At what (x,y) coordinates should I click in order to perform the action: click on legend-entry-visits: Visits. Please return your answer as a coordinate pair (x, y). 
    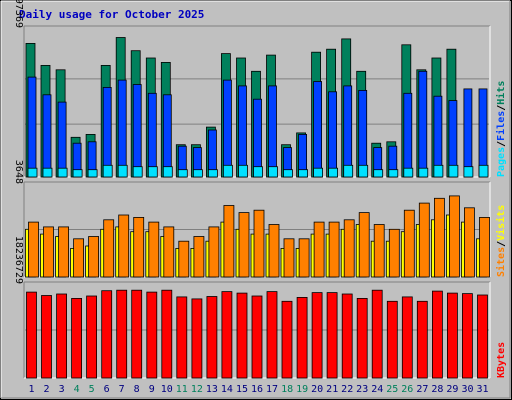
    Looking at the image, I should click on (501, 223).